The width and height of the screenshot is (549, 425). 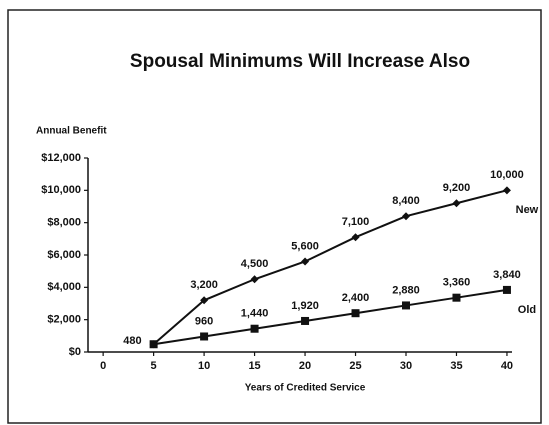 I want to click on y-tick-label: $0, so click(x=75, y=352).